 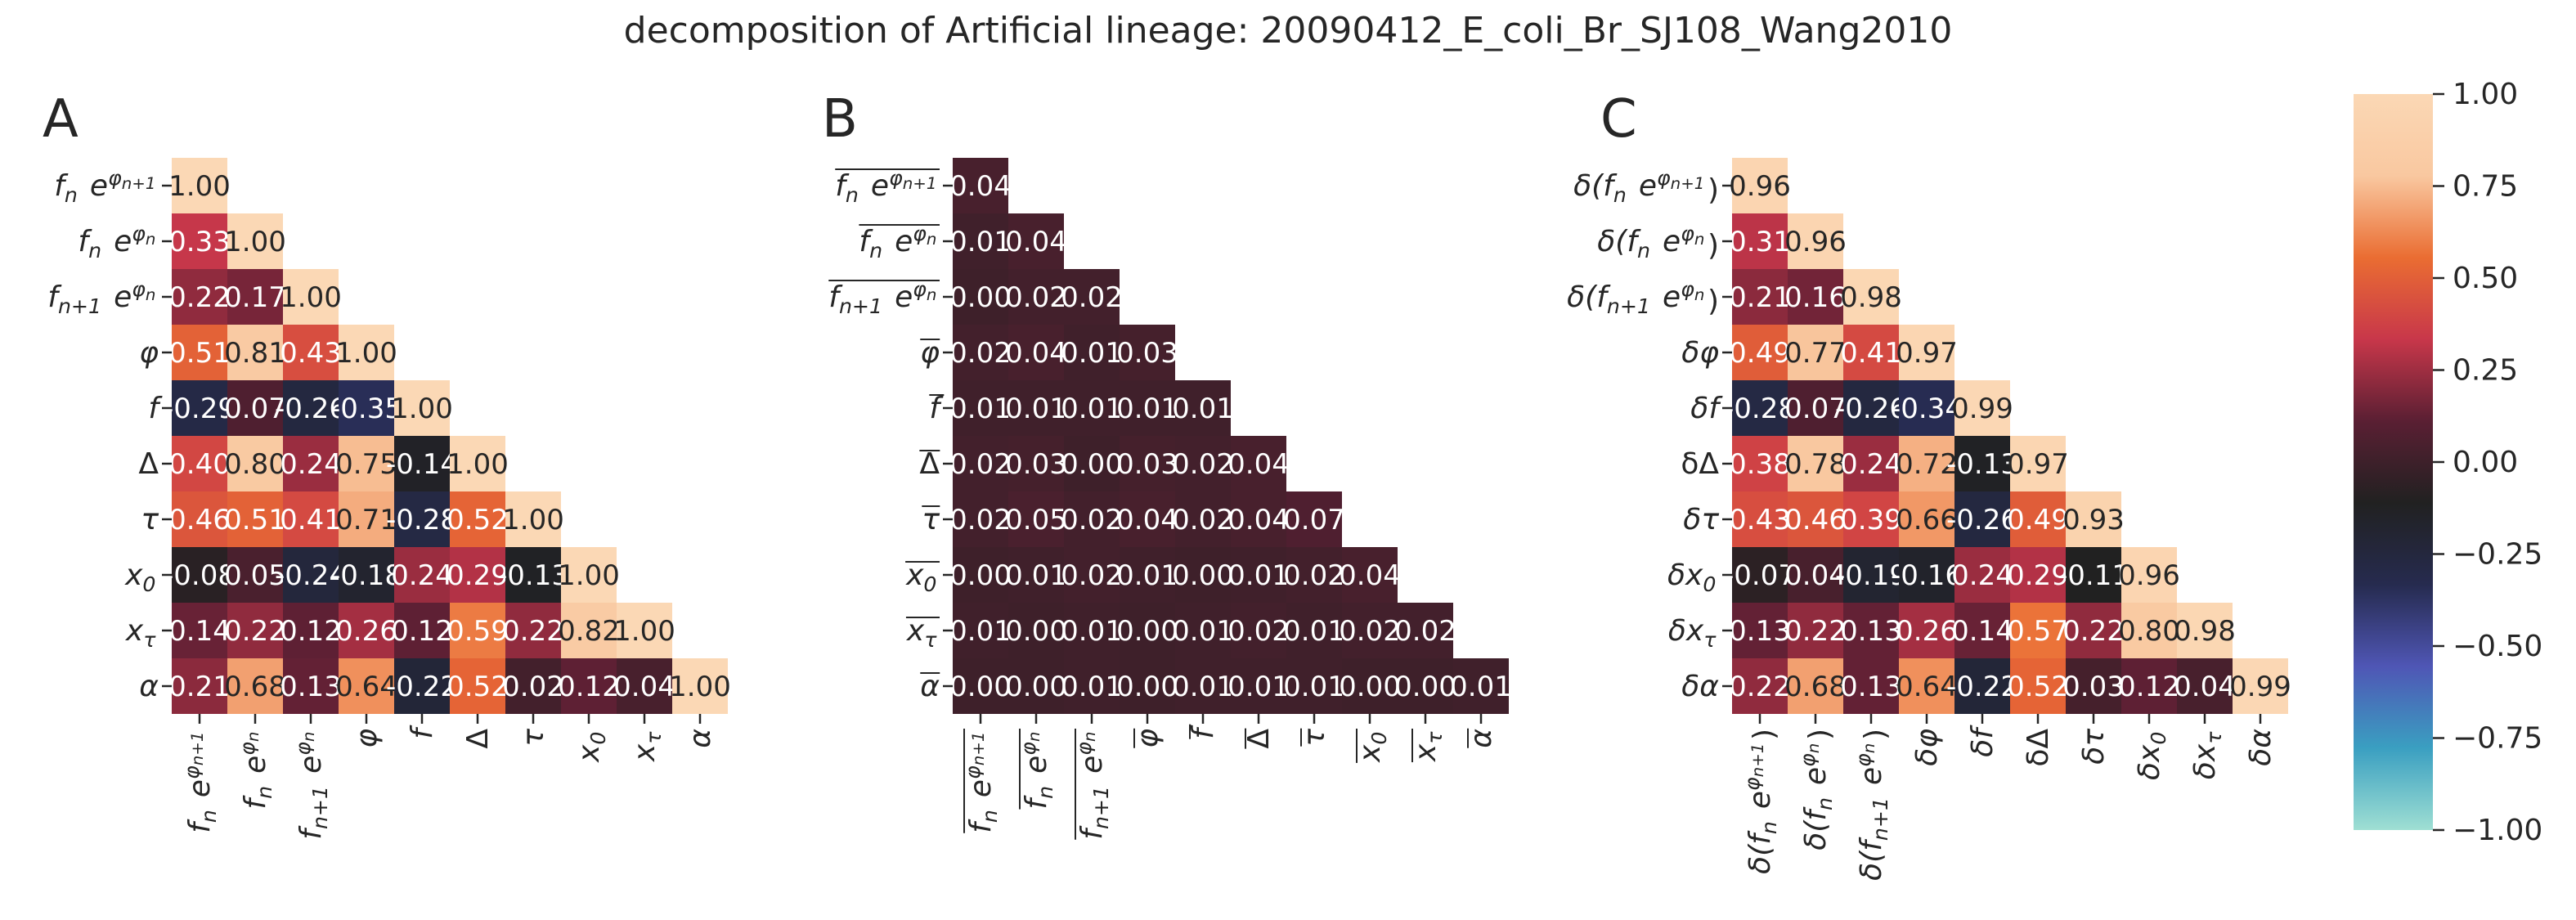 What do you see at coordinates (1760, 801) in the screenshot?
I see `x-tick-label: δ(fn eφn+1 )` at bounding box center [1760, 801].